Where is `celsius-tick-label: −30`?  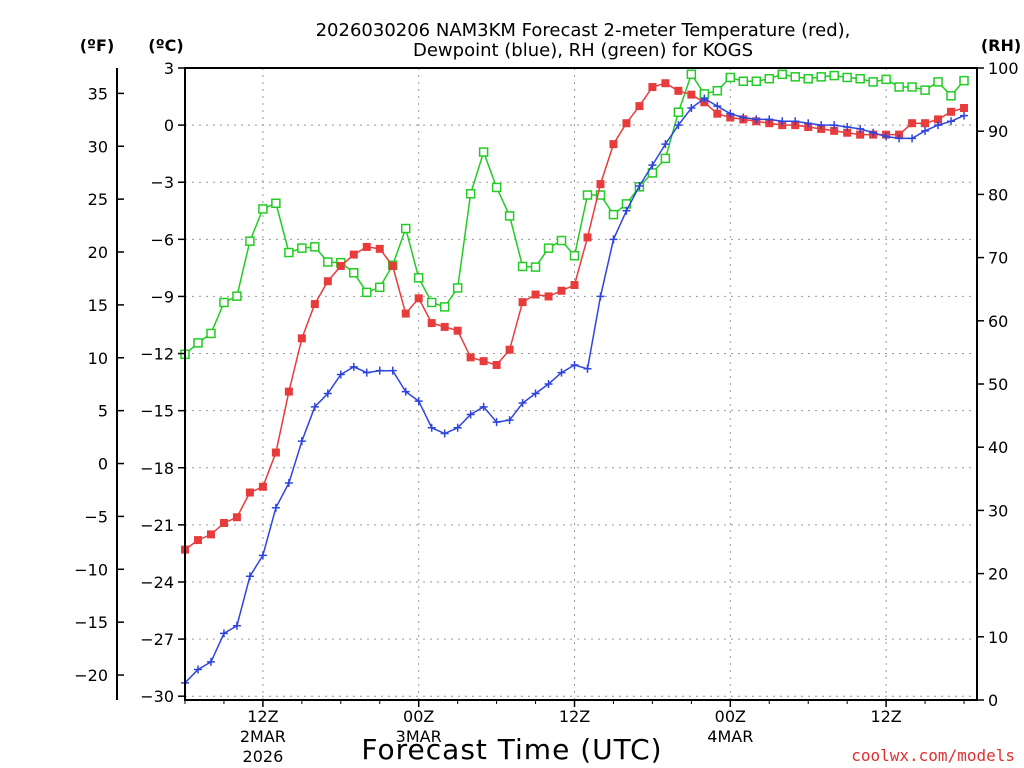
celsius-tick-label: −30 is located at coordinates (157, 696).